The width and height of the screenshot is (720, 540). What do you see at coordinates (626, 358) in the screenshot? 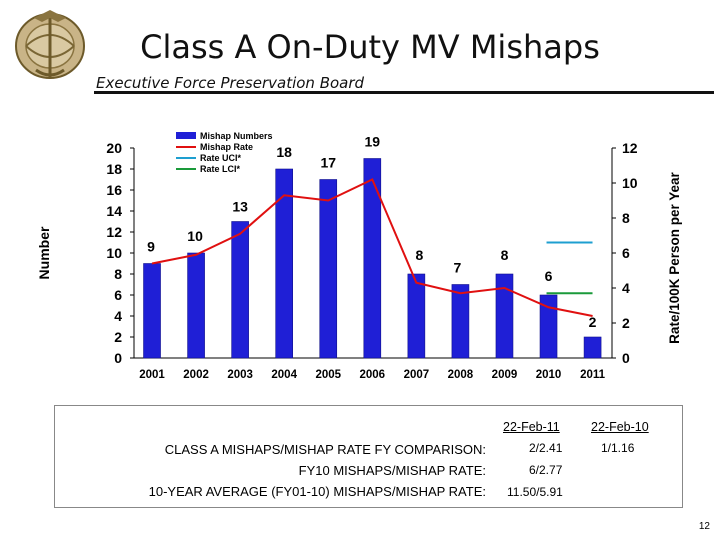
I see `right-axis-tick-label: 0` at bounding box center [626, 358].